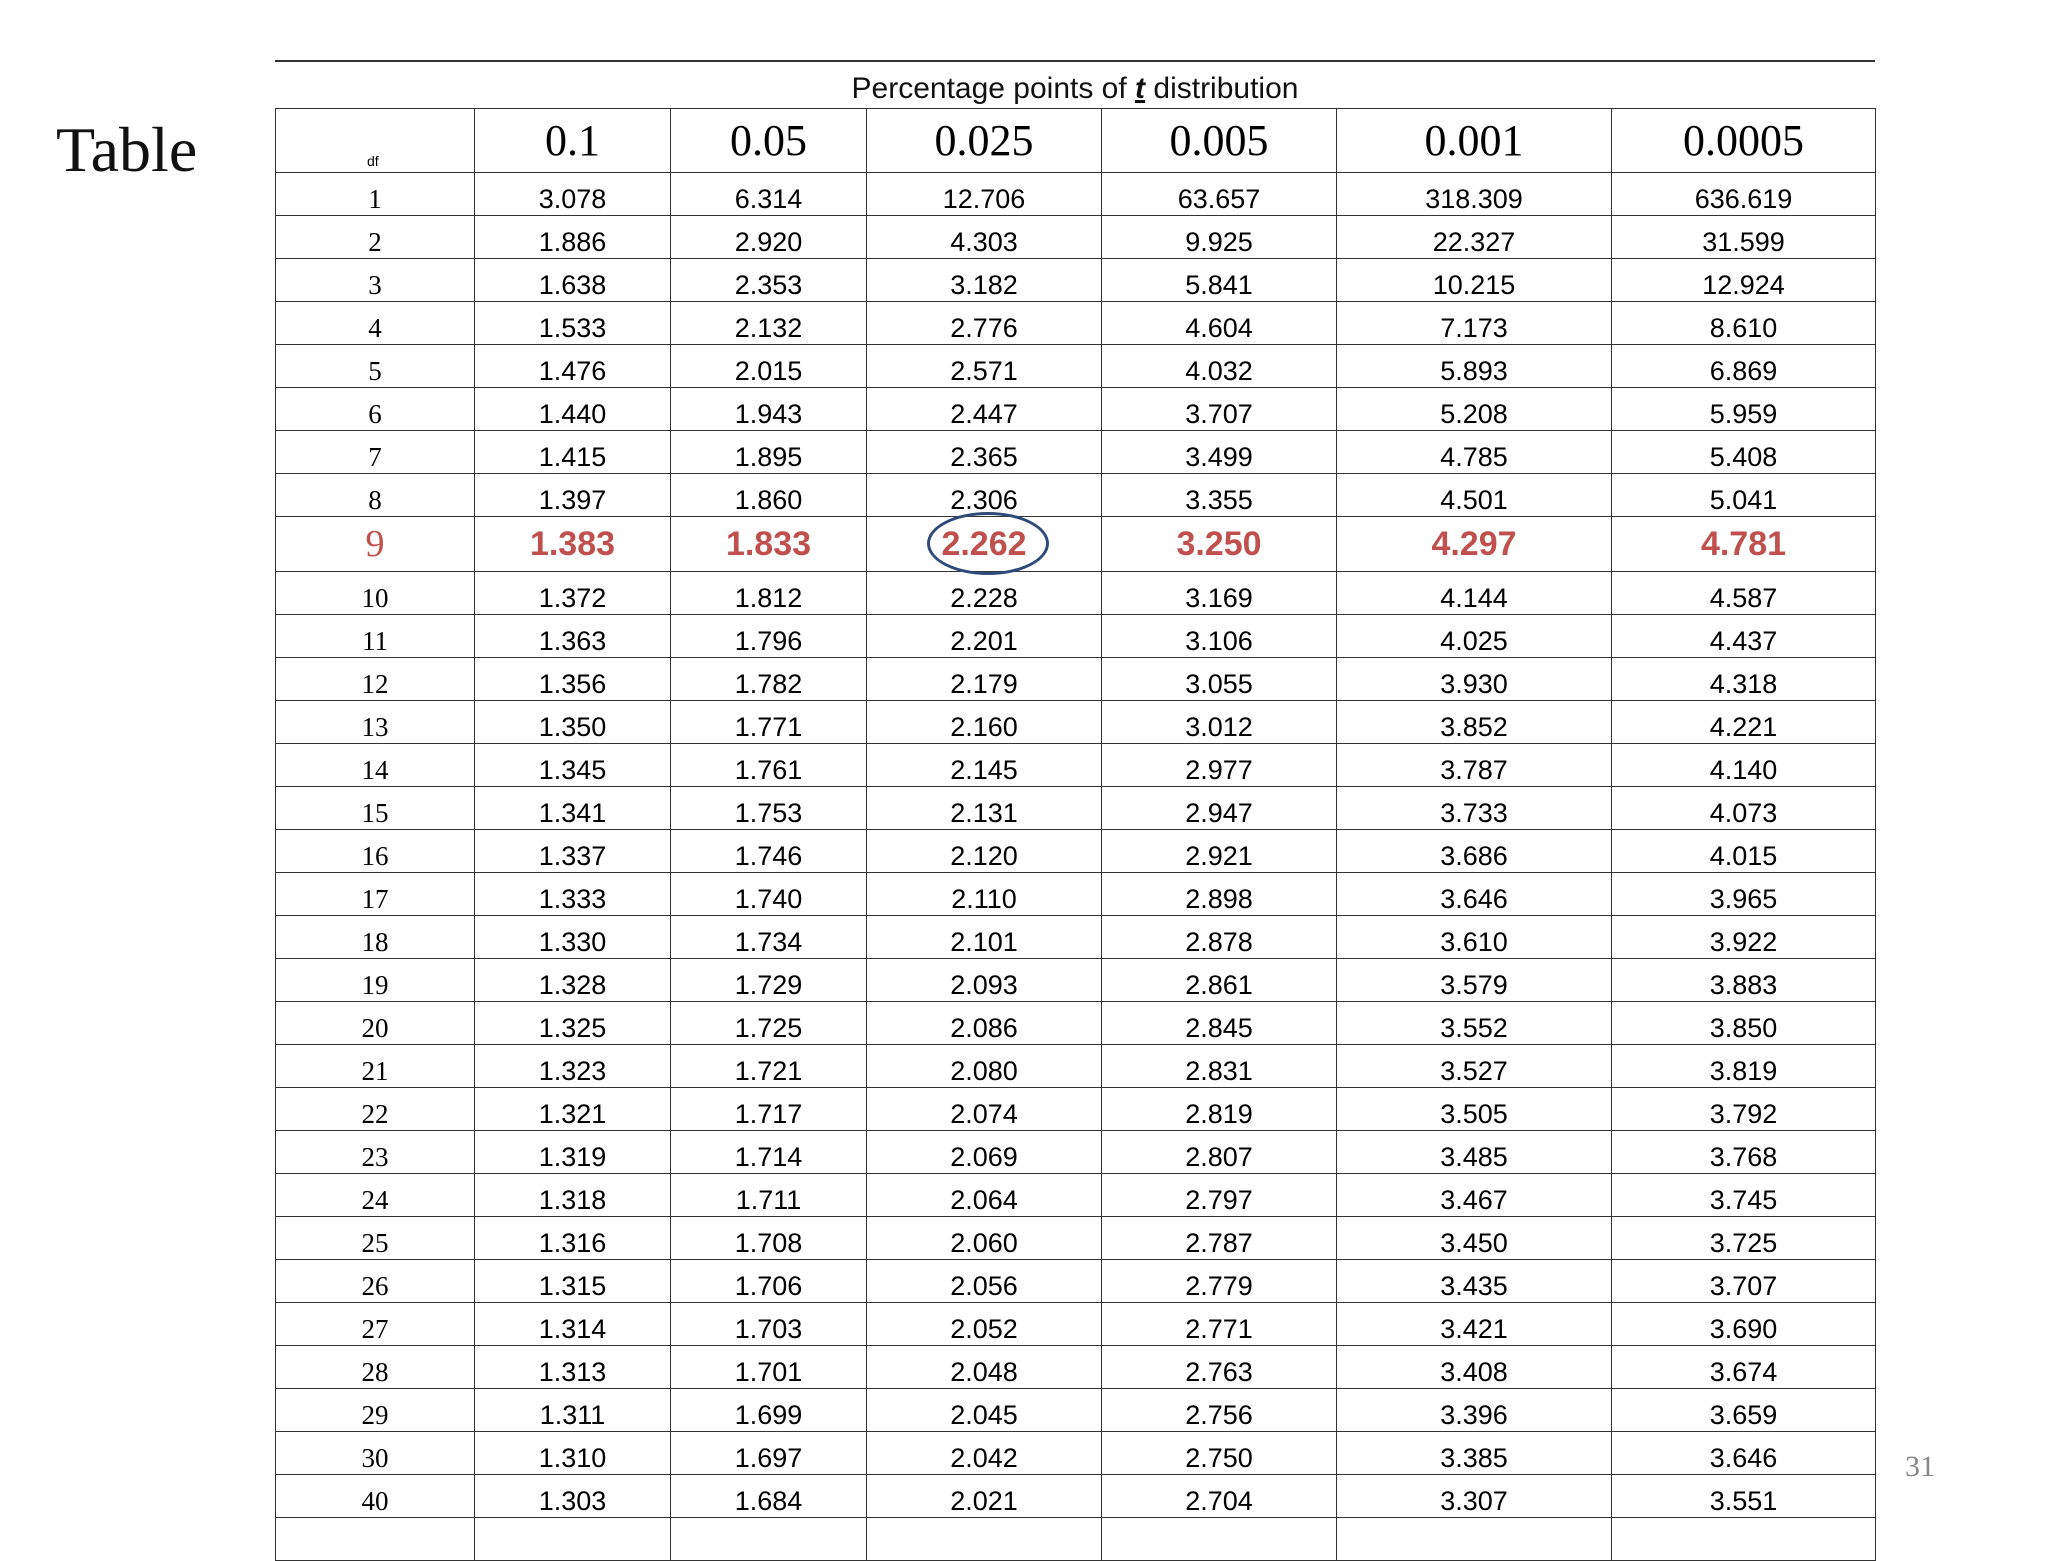  Describe the element at coordinates (1219, 679) in the screenshot. I see `value-cell: 3.055` at that location.